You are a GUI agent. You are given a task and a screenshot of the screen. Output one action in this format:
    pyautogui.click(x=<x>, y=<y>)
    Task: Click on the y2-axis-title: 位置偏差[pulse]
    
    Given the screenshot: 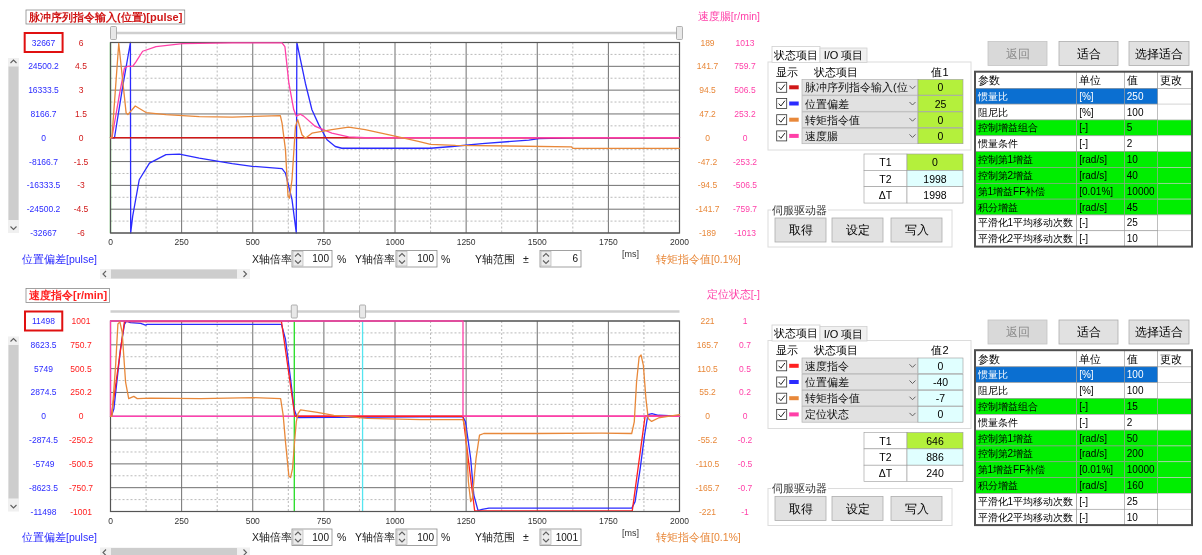 What is the action you would take?
    pyautogui.click(x=60, y=537)
    